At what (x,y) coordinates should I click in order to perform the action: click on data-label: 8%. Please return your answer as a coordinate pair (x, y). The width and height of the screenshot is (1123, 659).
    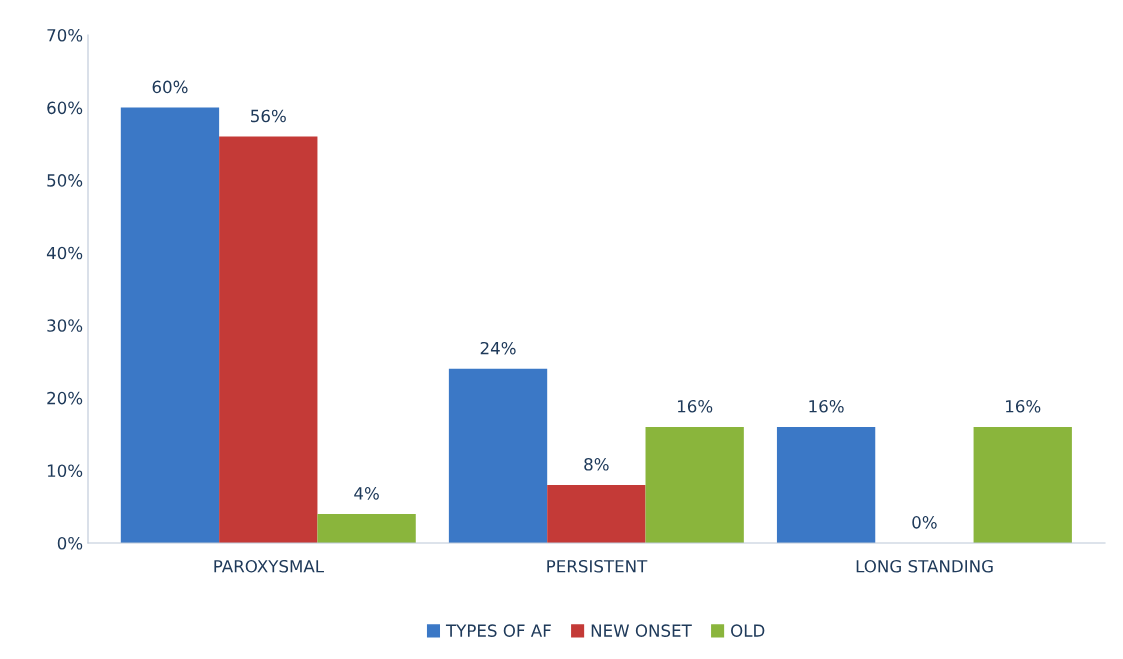
    Looking at the image, I should click on (596, 464).